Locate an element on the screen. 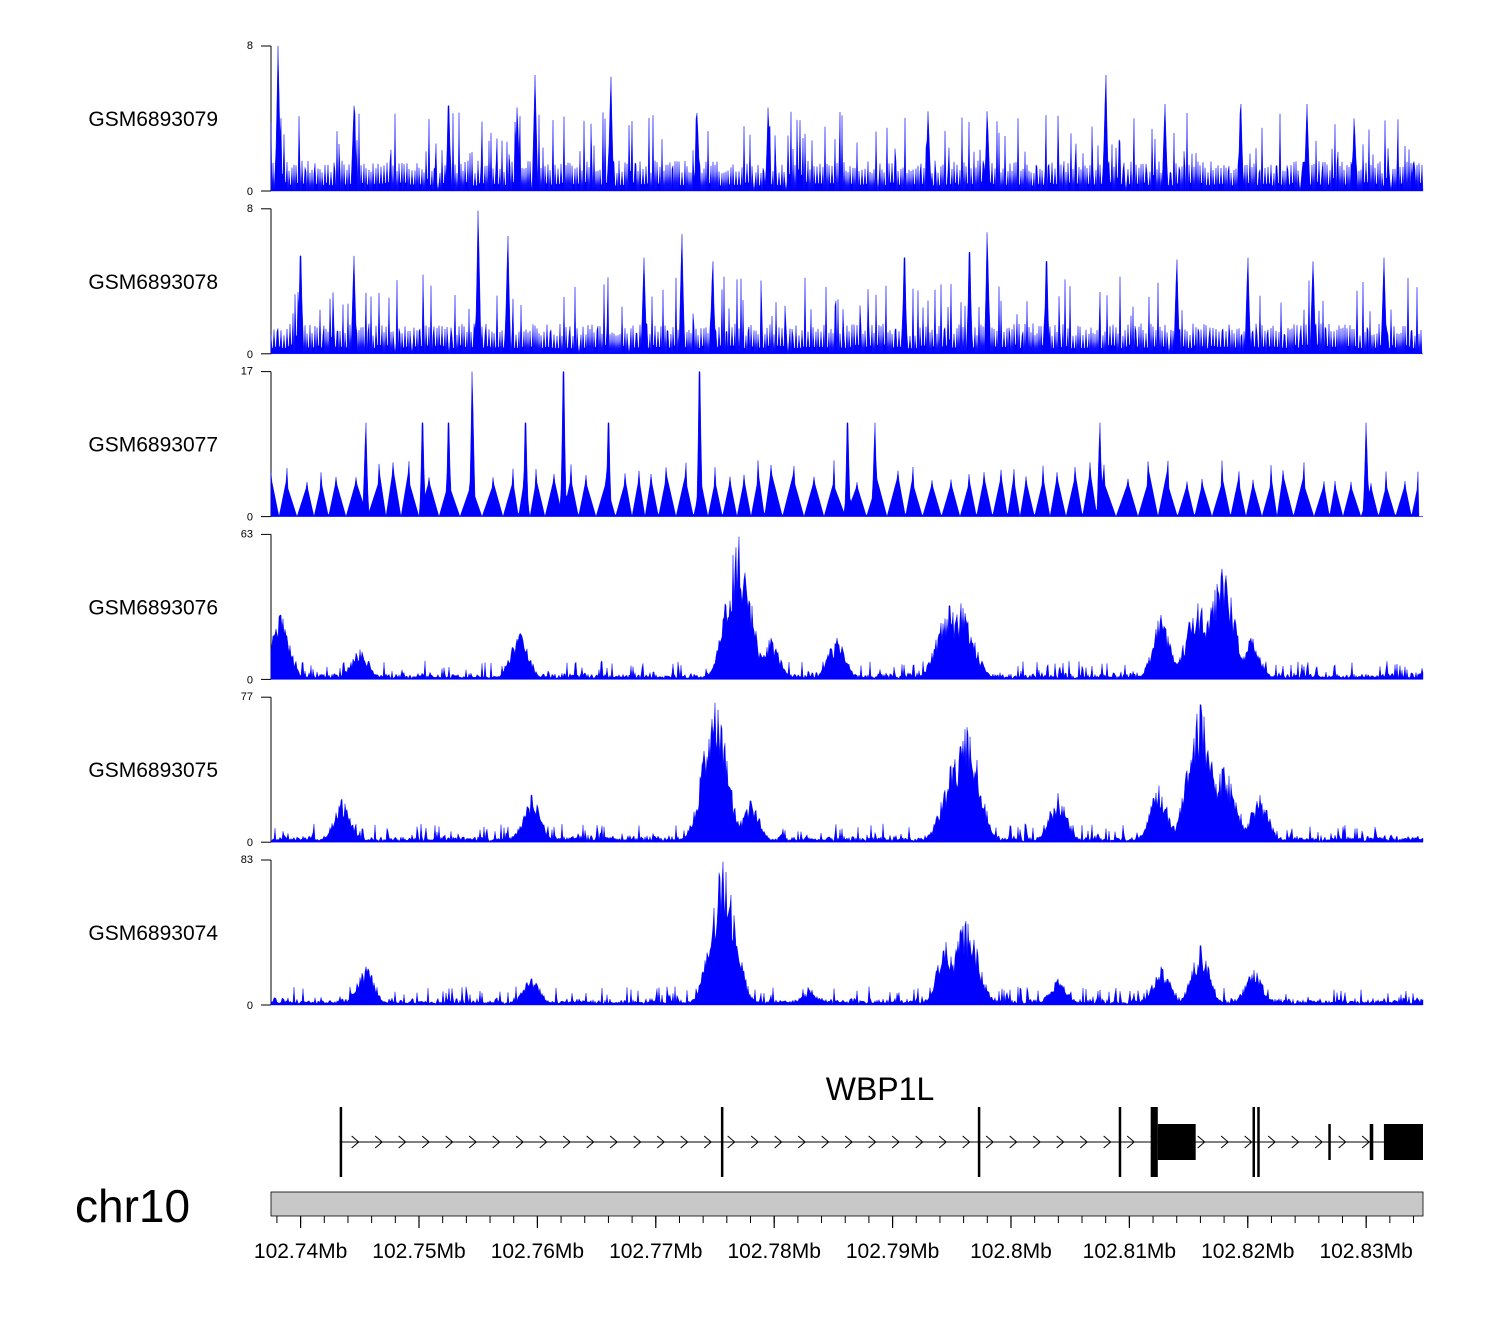 This screenshot has height=1320, width=1500. x-tick-label: 102.77Mb is located at coordinates (655, 1251).